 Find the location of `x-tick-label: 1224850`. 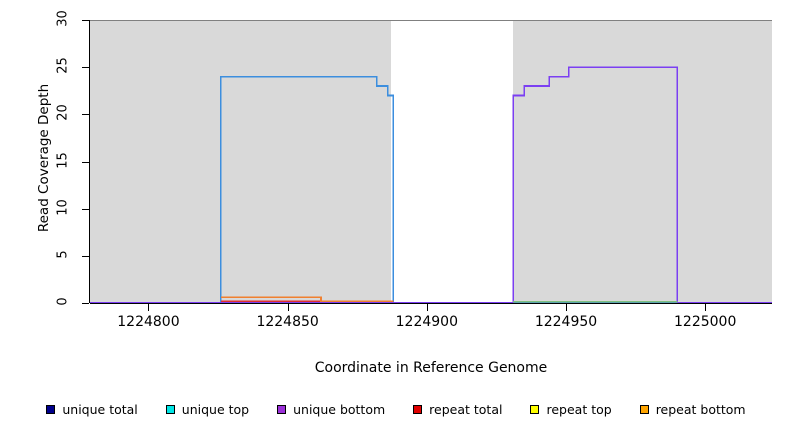

x-tick-label: 1224850 is located at coordinates (287, 322).